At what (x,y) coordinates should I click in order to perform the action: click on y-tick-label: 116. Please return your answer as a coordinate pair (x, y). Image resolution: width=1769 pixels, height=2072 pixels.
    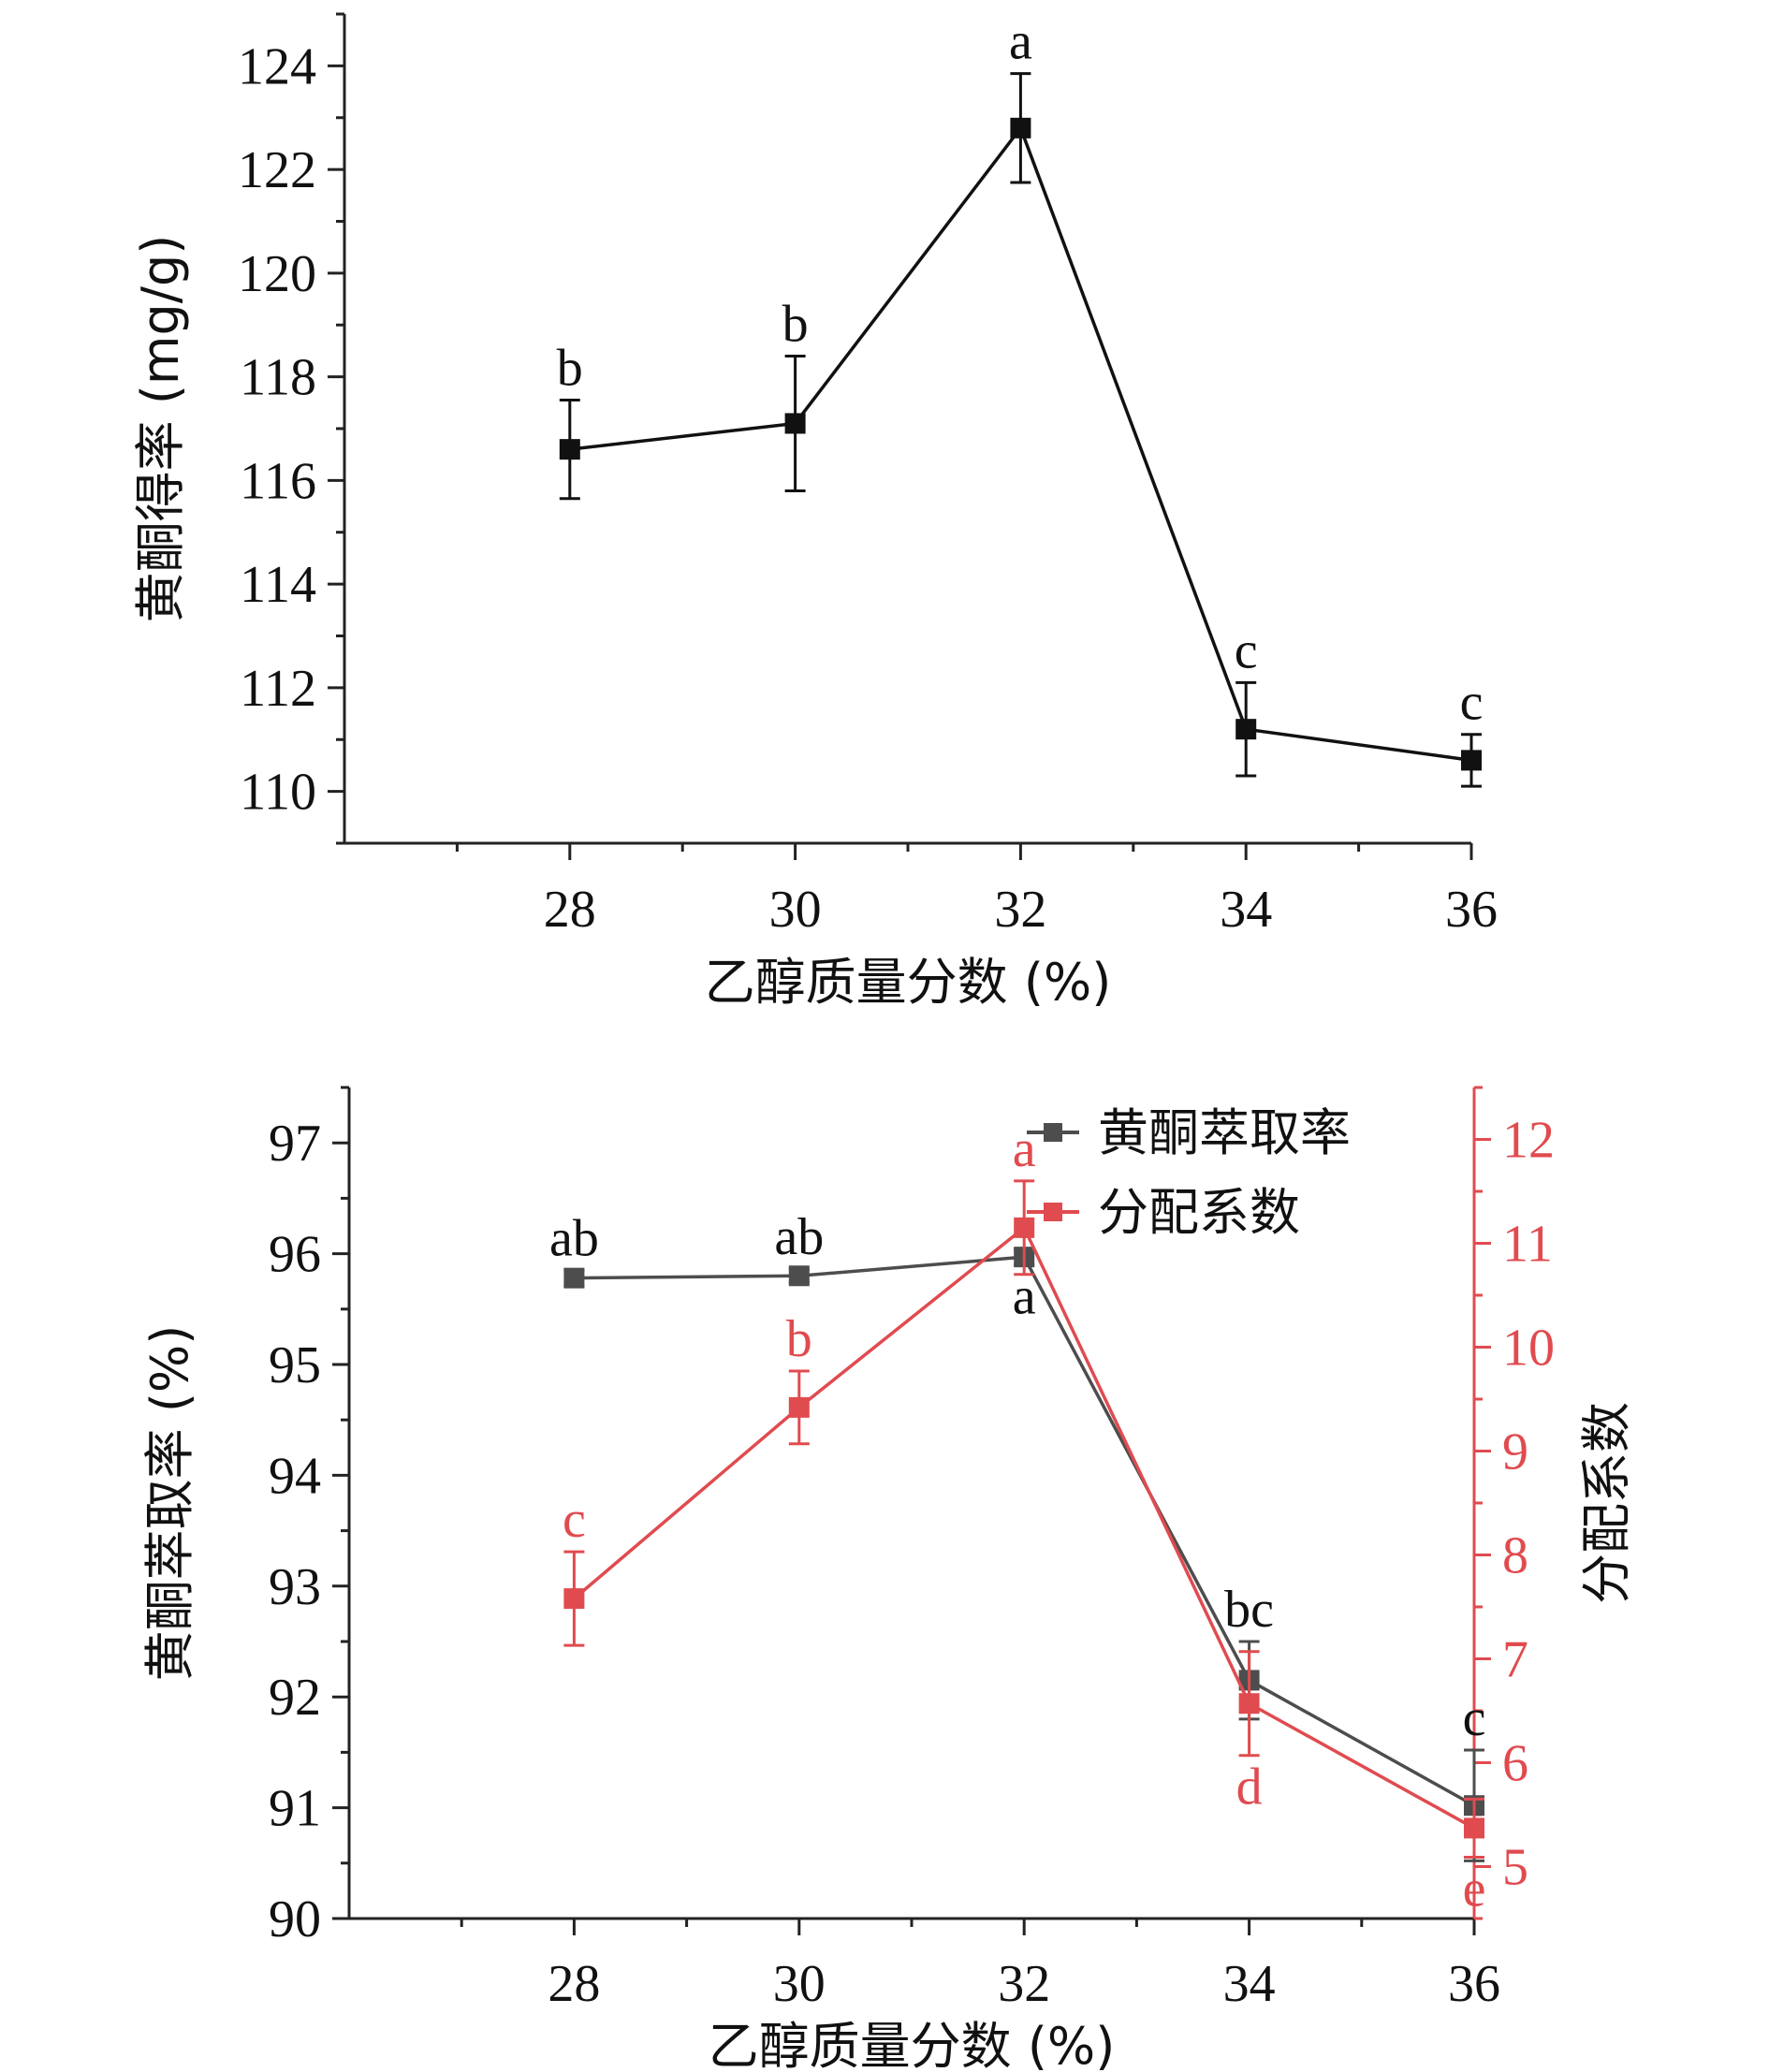
    Looking at the image, I should click on (278, 481).